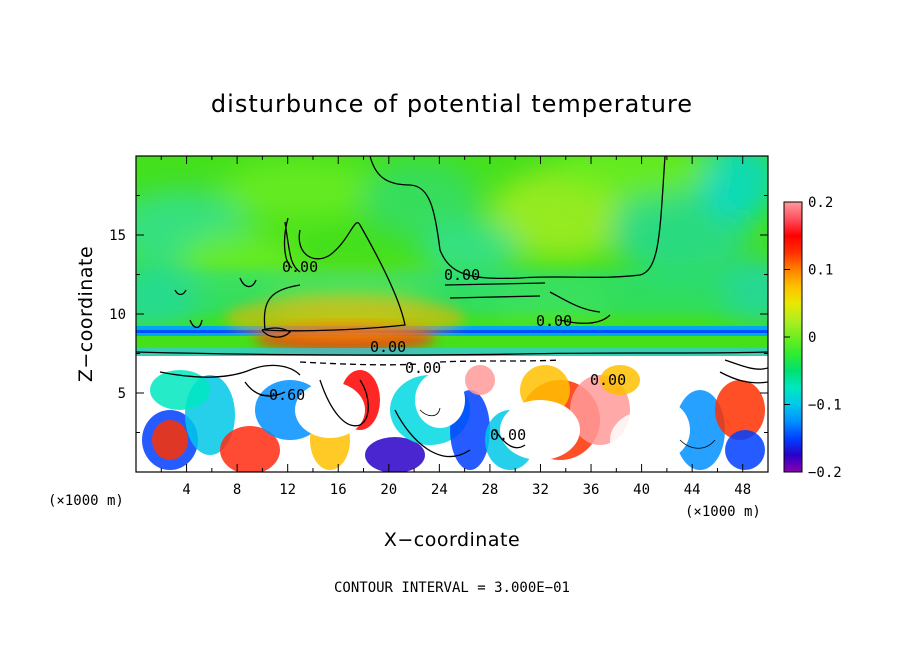 This screenshot has height=654, width=904. What do you see at coordinates (439, 490) in the screenshot?
I see `x-tick-label: 24` at bounding box center [439, 490].